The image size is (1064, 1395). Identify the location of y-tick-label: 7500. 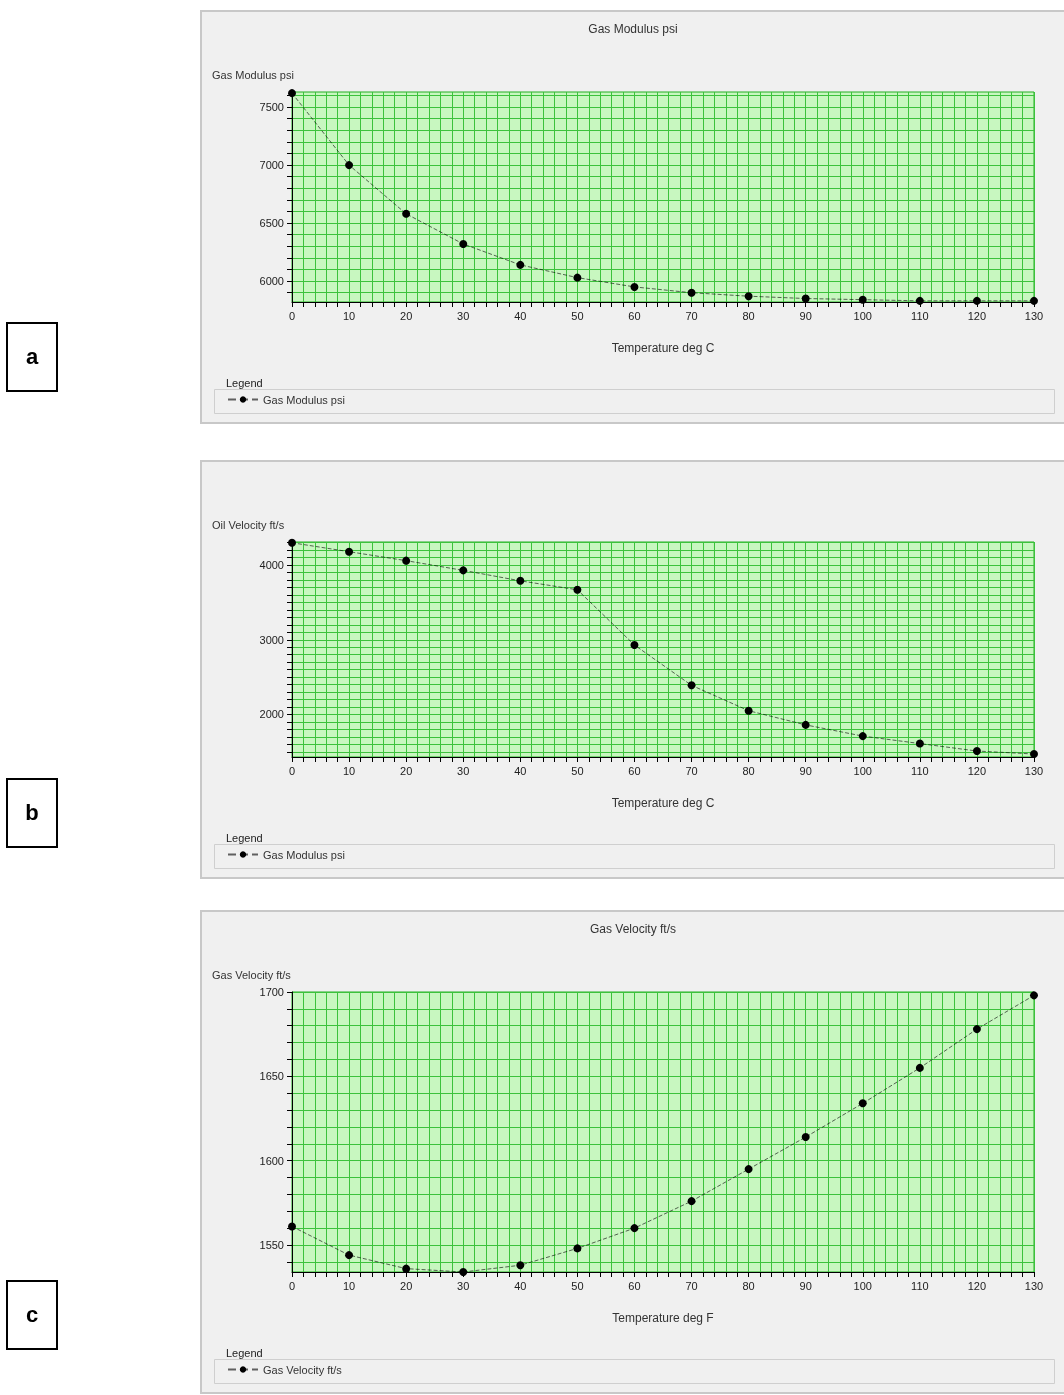
(271, 107).